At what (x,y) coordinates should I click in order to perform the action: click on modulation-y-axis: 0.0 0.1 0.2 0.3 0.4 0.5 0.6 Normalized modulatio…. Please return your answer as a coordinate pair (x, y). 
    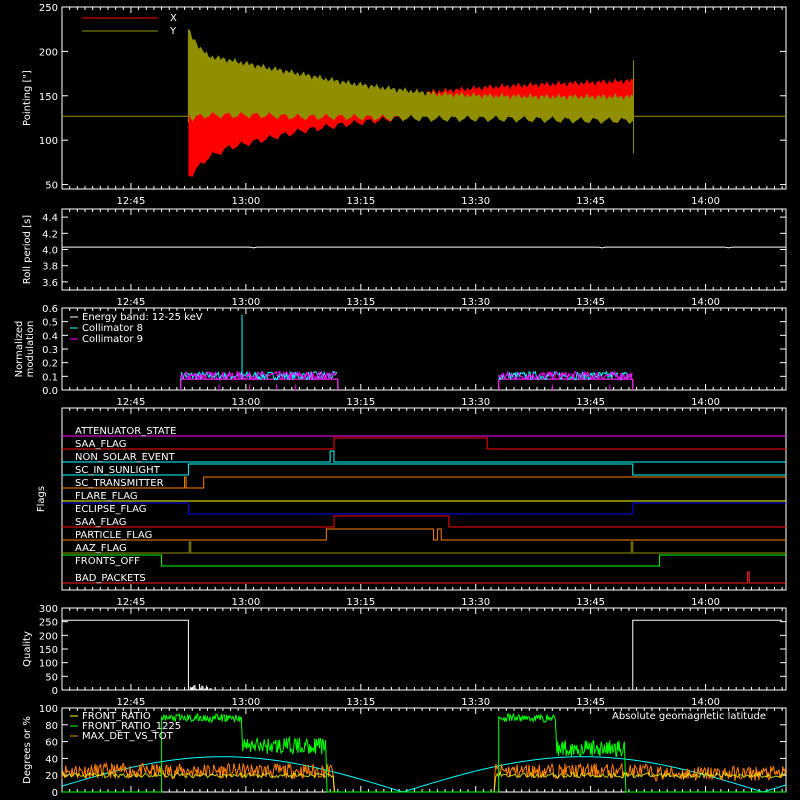
    Looking at the image, I should click on (400, 350).